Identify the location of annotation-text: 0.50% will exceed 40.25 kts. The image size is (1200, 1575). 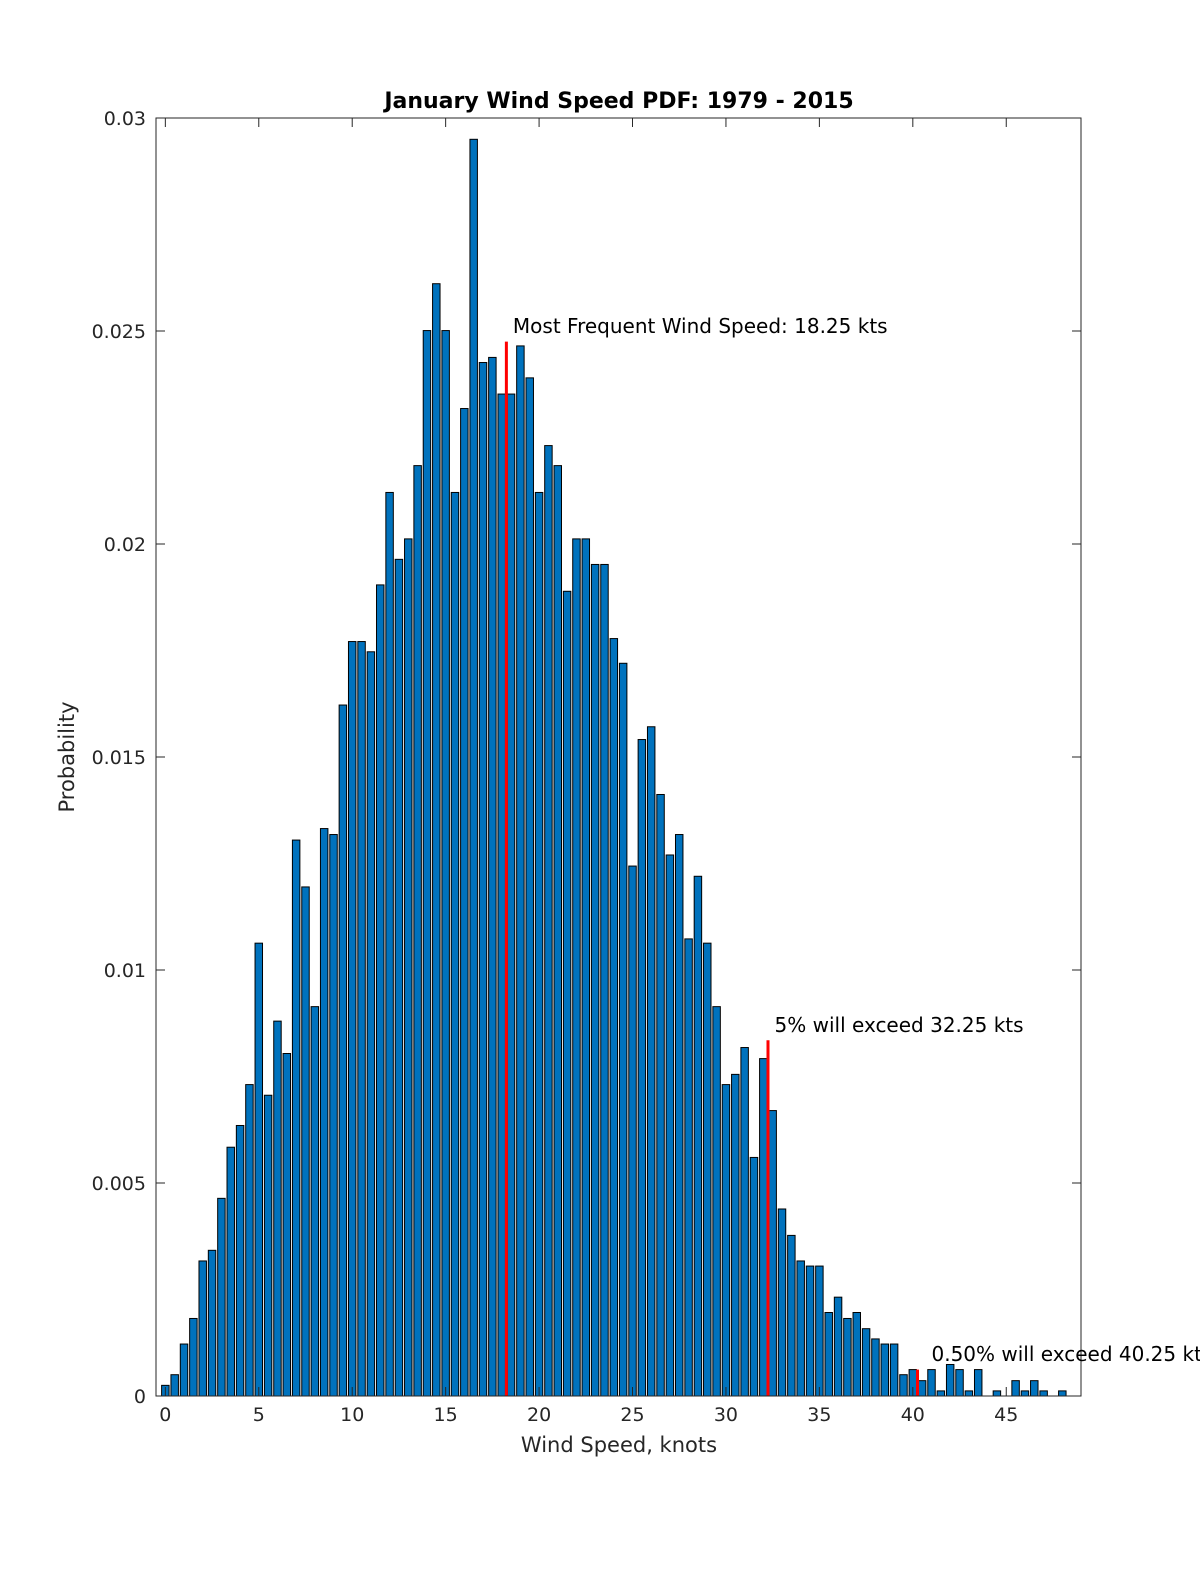
(1066, 1354).